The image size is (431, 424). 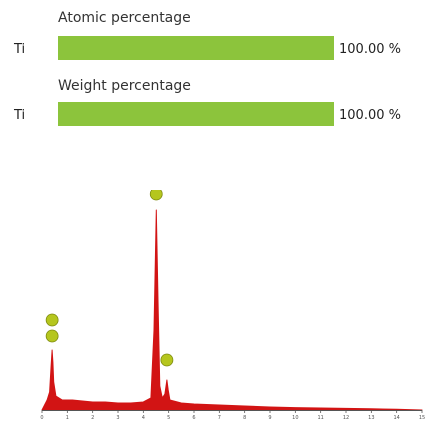 I want to click on x-tick-label: 3, so click(x=117, y=418).